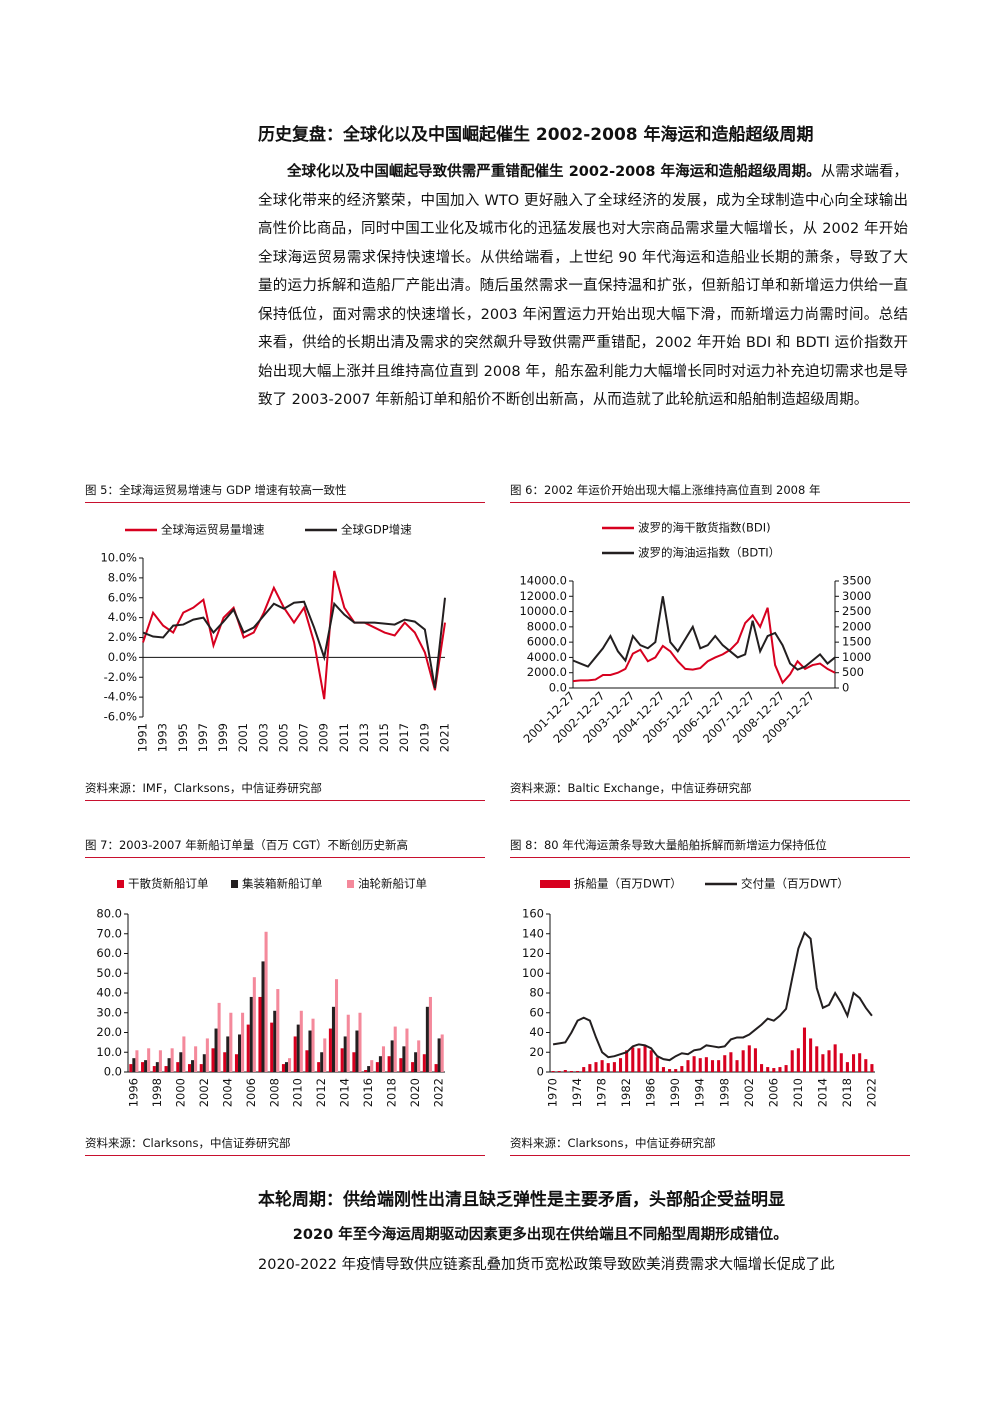  What do you see at coordinates (392, 884) in the screenshot?
I see `legend-label: 油轮新船订单` at bounding box center [392, 884].